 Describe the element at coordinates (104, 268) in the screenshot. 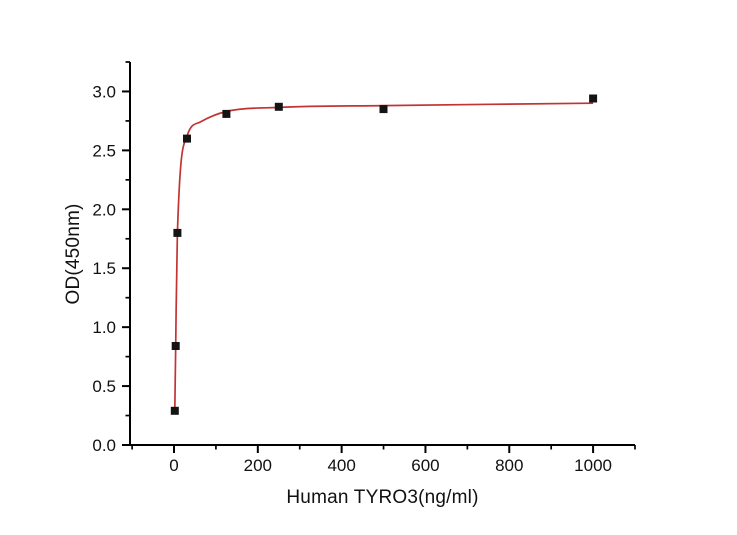

I see `y-tick-label: 1.5` at that location.